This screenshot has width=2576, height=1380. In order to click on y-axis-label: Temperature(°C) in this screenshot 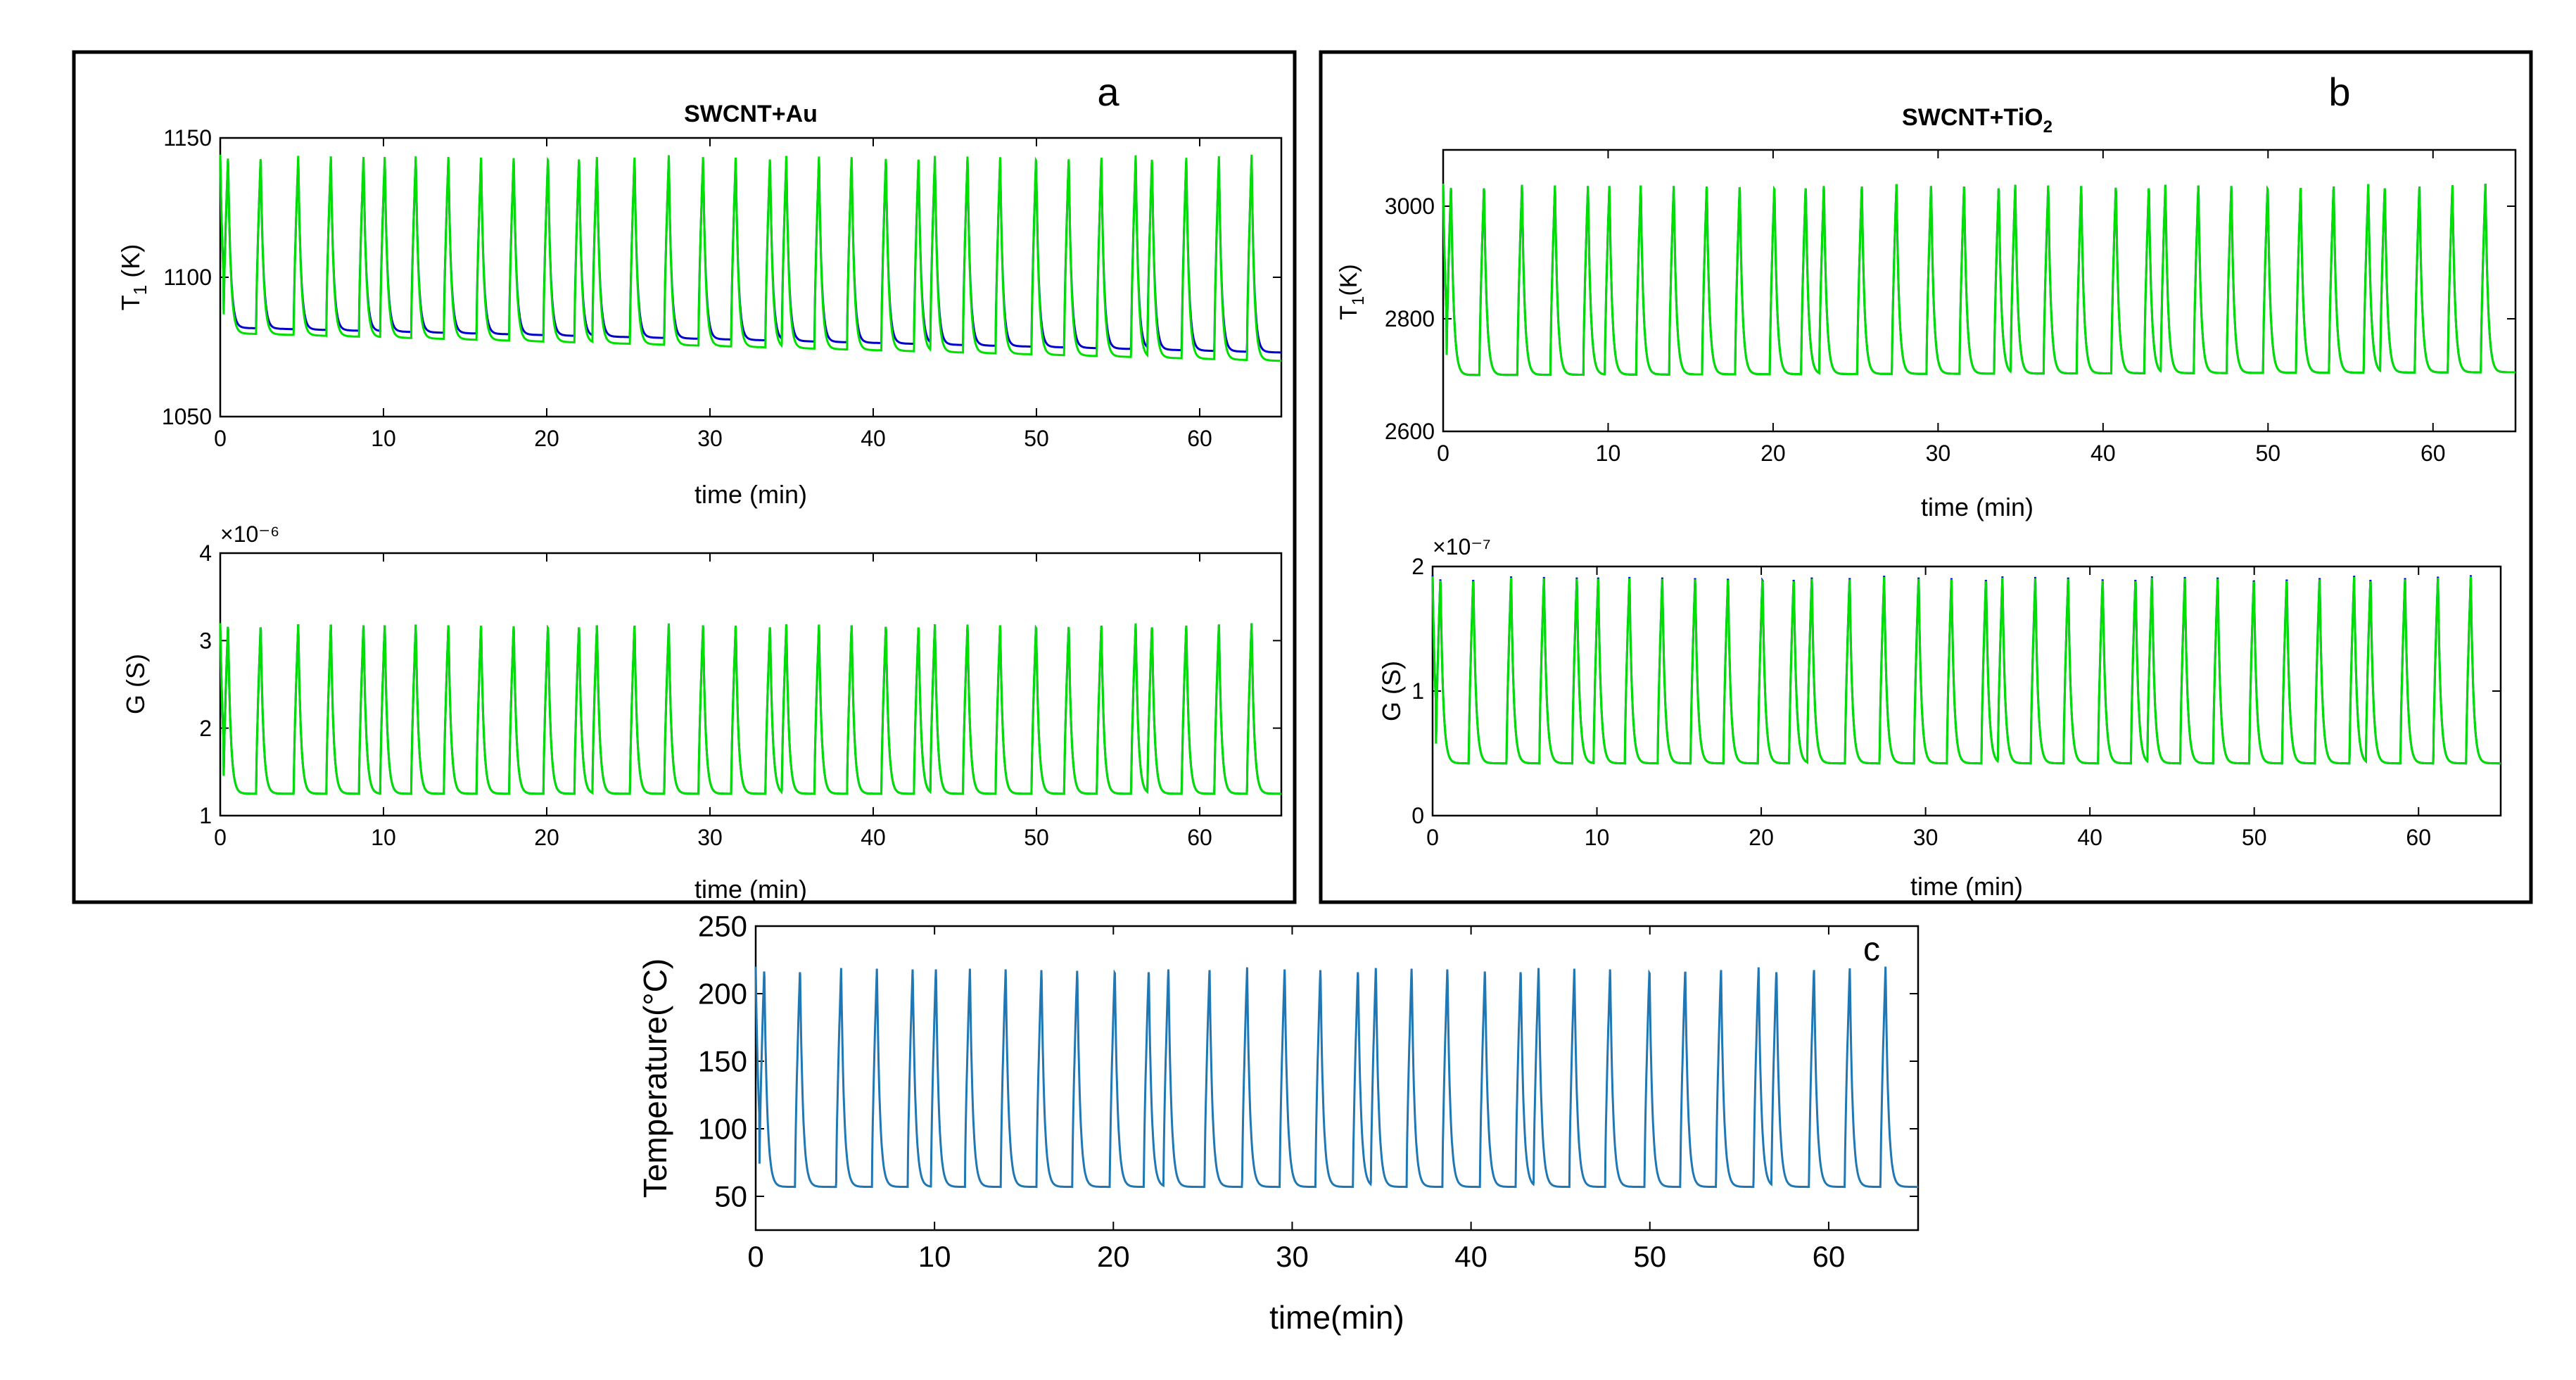, I will do `click(655, 1078)`.